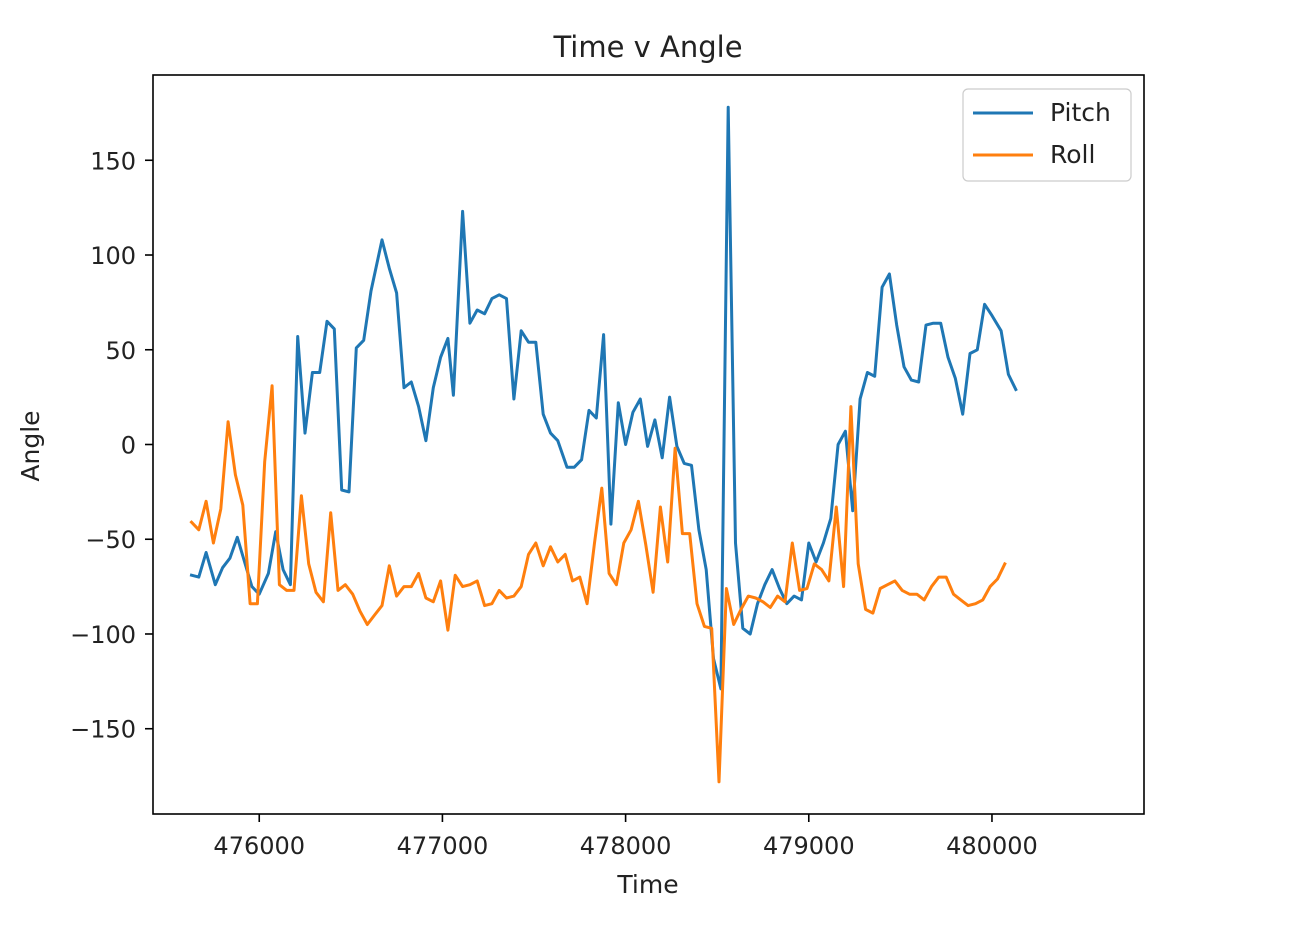  Describe the element at coordinates (1072, 154) in the screenshot. I see `legend-label-roll: Roll` at that location.